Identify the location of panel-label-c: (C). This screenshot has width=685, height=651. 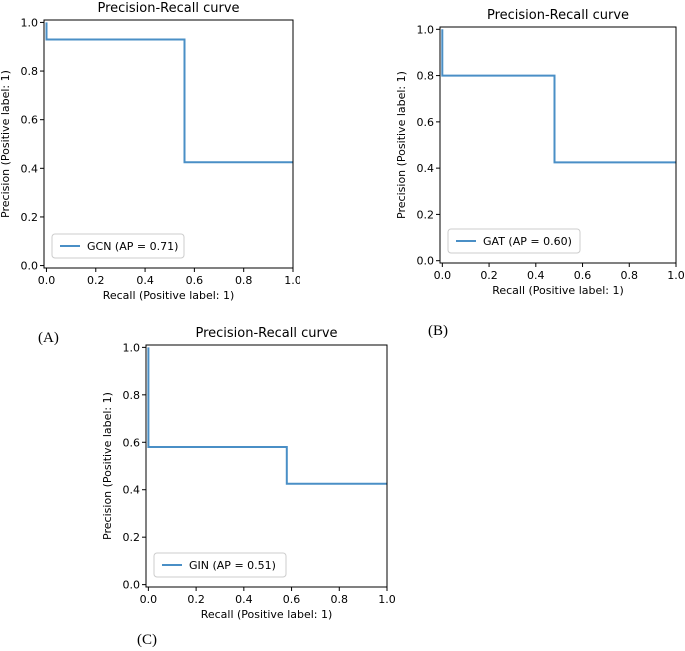
(147, 640).